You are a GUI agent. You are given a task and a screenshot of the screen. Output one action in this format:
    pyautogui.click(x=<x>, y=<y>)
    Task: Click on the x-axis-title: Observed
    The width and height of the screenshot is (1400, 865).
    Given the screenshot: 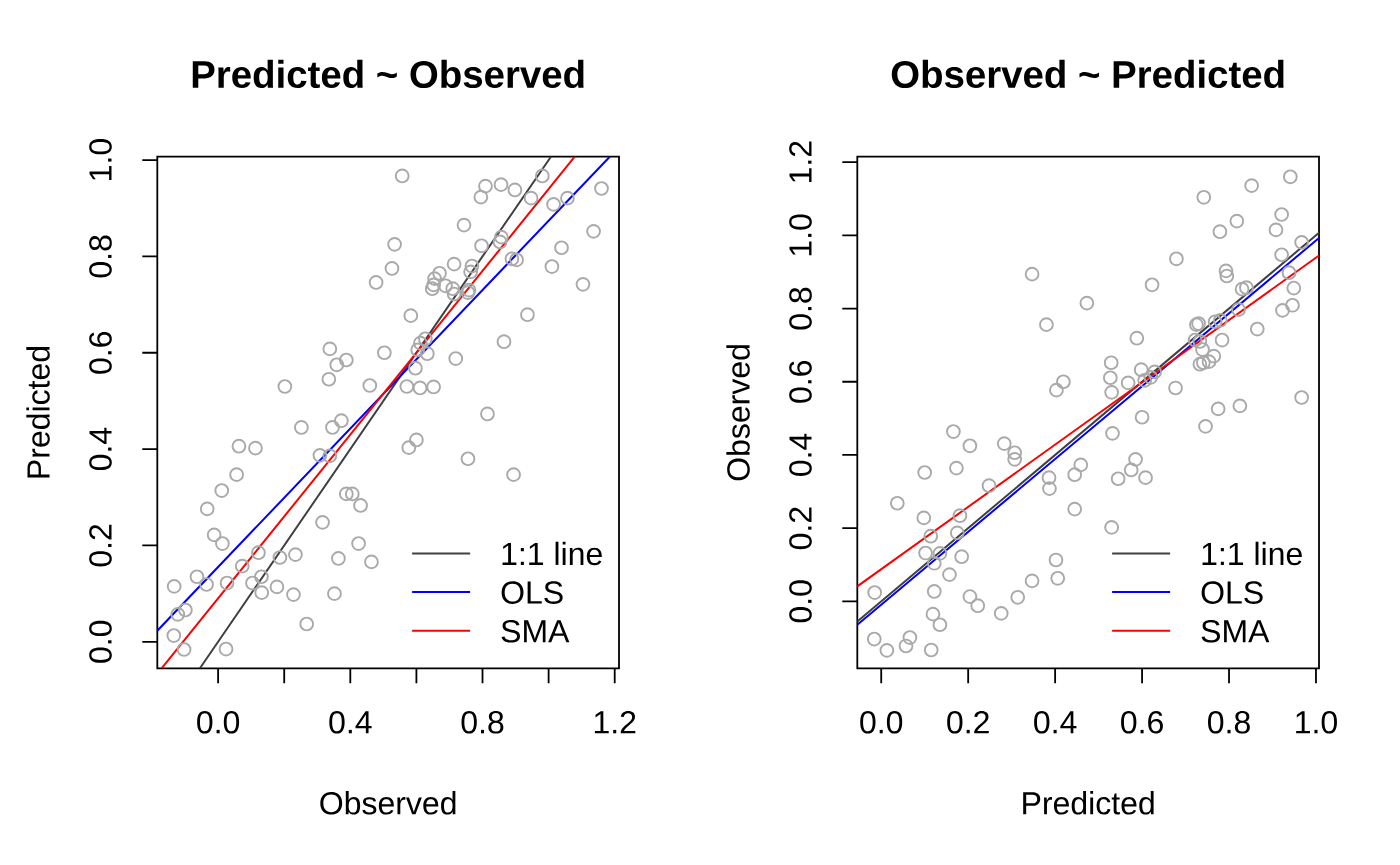 What is the action you would take?
    pyautogui.click(x=388, y=803)
    